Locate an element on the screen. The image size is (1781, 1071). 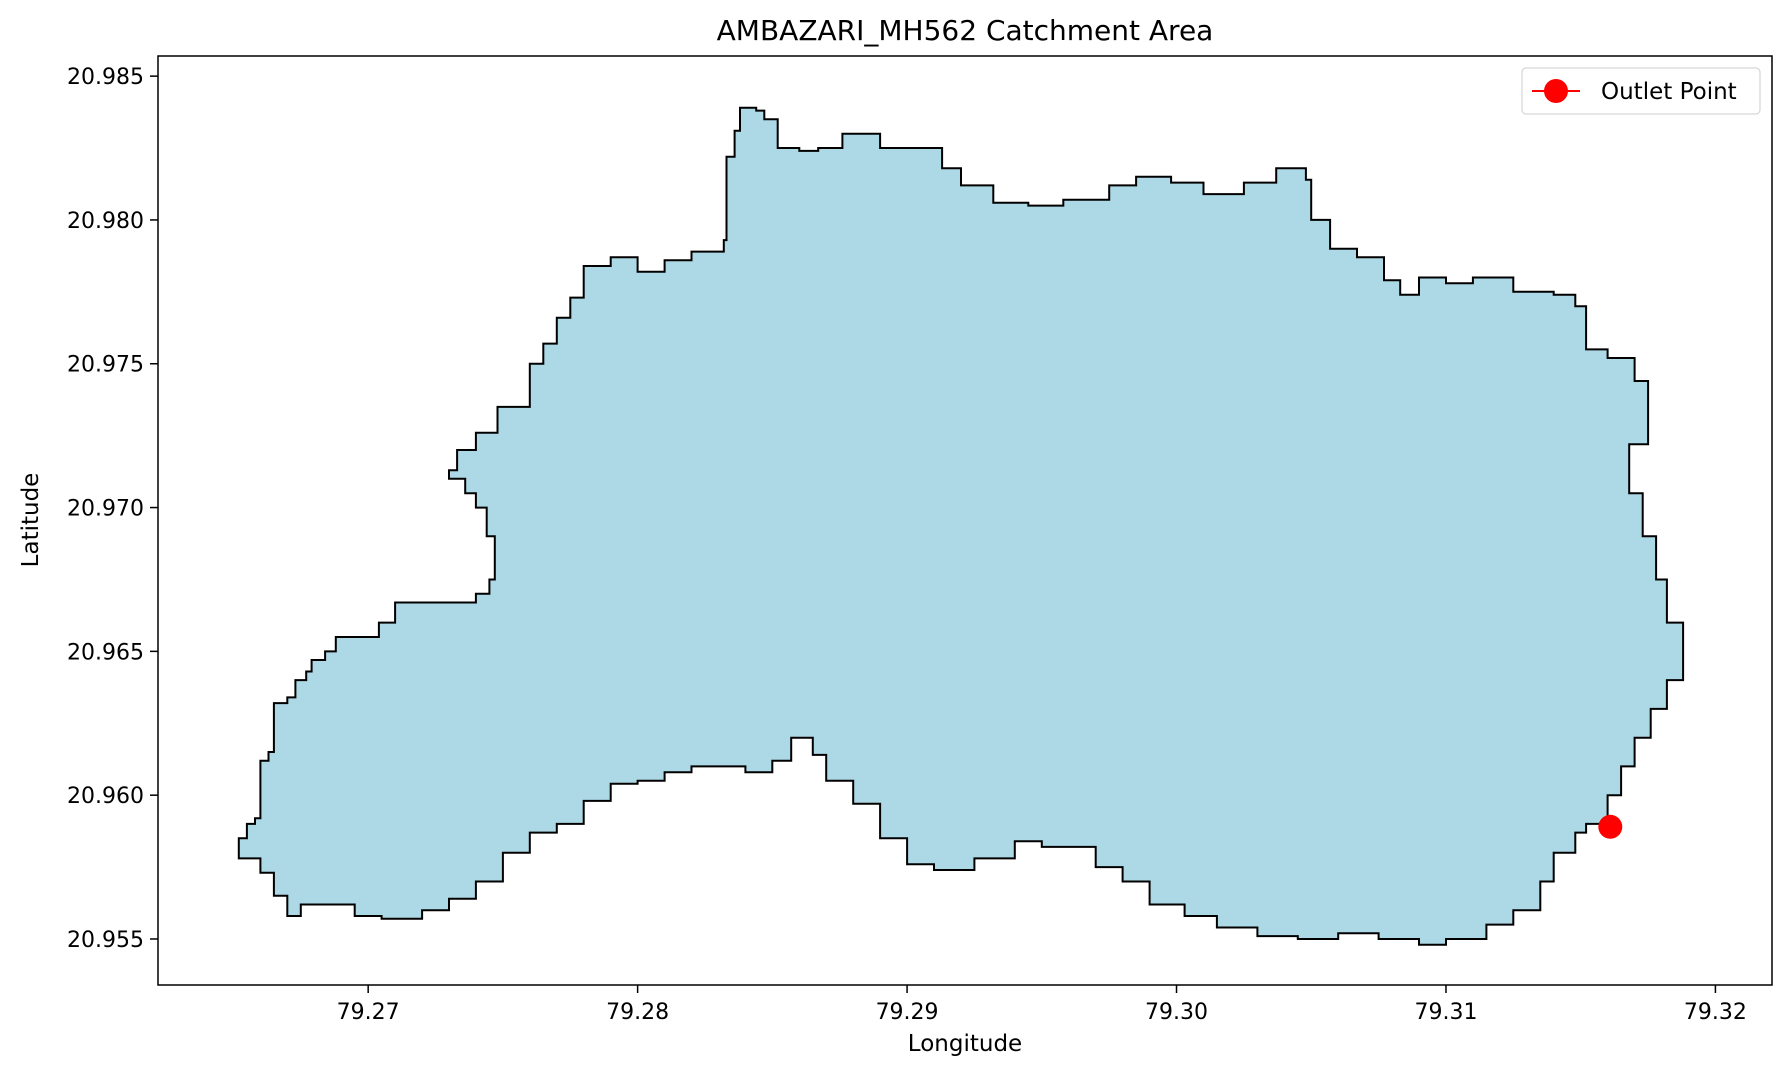
x-tick-label: 79.30 is located at coordinates (1176, 1012).